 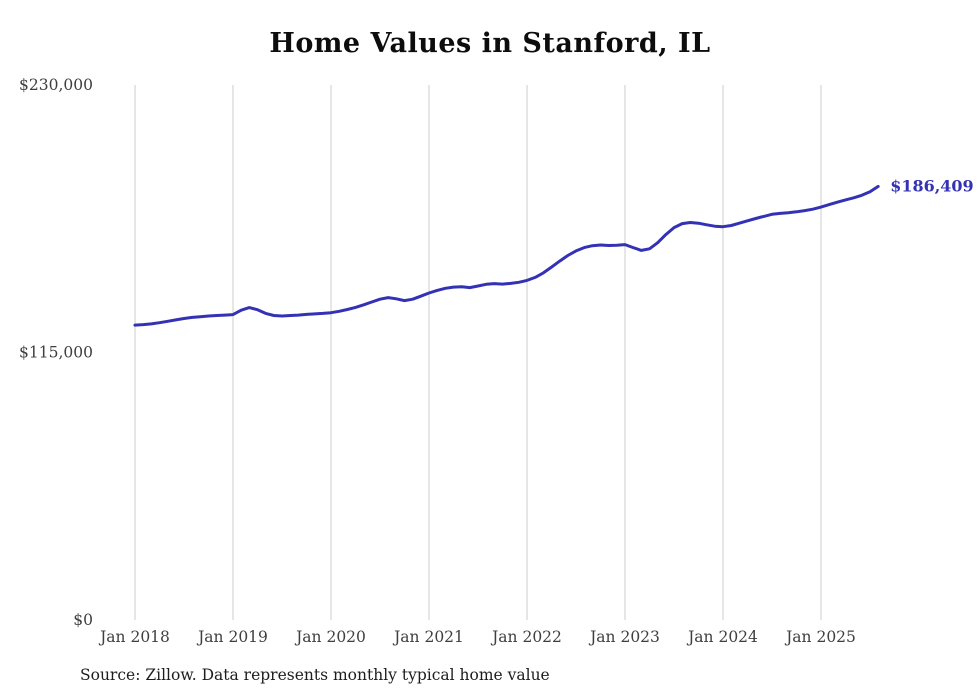 I want to click on x-tick-label: Jan 2023, so click(x=624, y=637).